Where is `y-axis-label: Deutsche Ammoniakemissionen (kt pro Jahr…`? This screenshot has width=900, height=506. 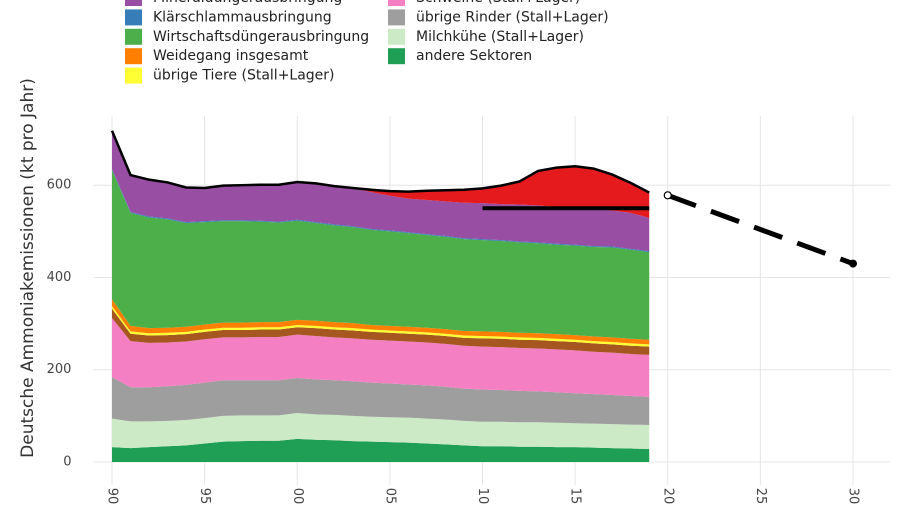
y-axis-label: Deutsche Ammoniakemissionen (kt pro Jahr… is located at coordinates (28, 268).